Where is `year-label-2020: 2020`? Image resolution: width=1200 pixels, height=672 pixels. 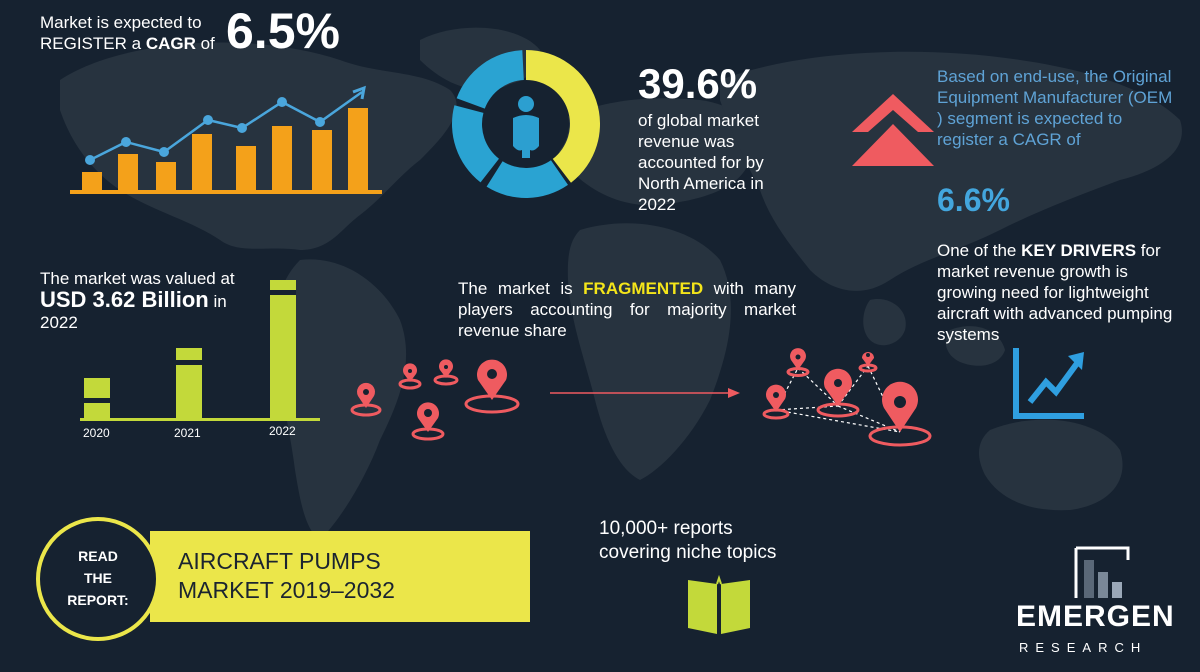 year-label-2020: 2020 is located at coordinates (96, 433).